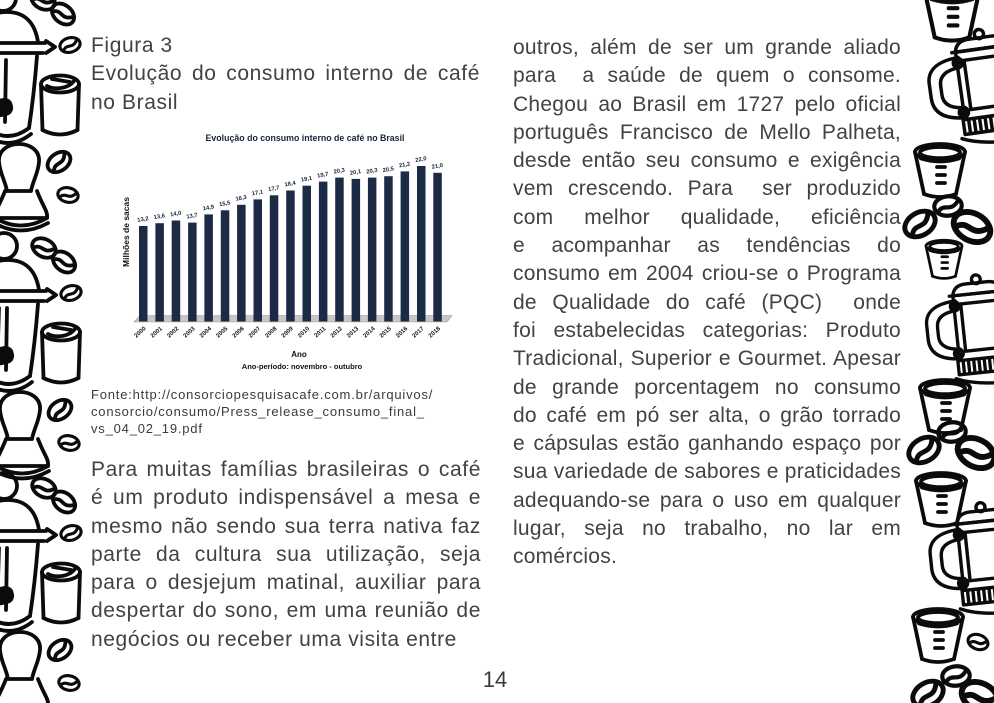 The image size is (994, 703). Describe the element at coordinates (302, 366) in the screenshot. I see `svg-text:Ano-período: novembro - outubr: Ano-período: novembro - outubro` at that location.